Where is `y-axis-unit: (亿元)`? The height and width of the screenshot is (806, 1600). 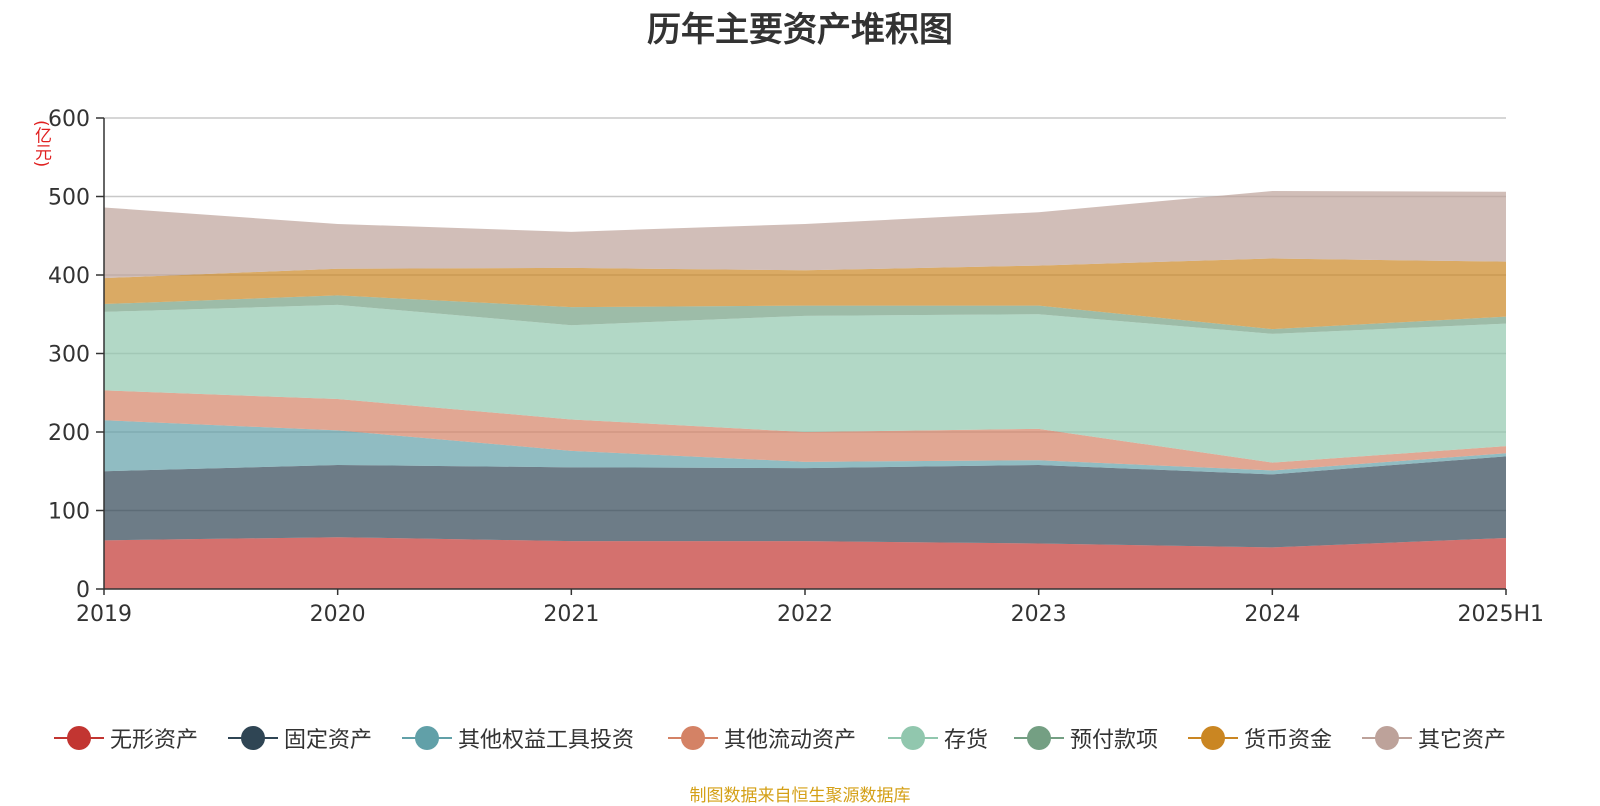
y-axis-unit: (亿元) is located at coordinates (41, 144).